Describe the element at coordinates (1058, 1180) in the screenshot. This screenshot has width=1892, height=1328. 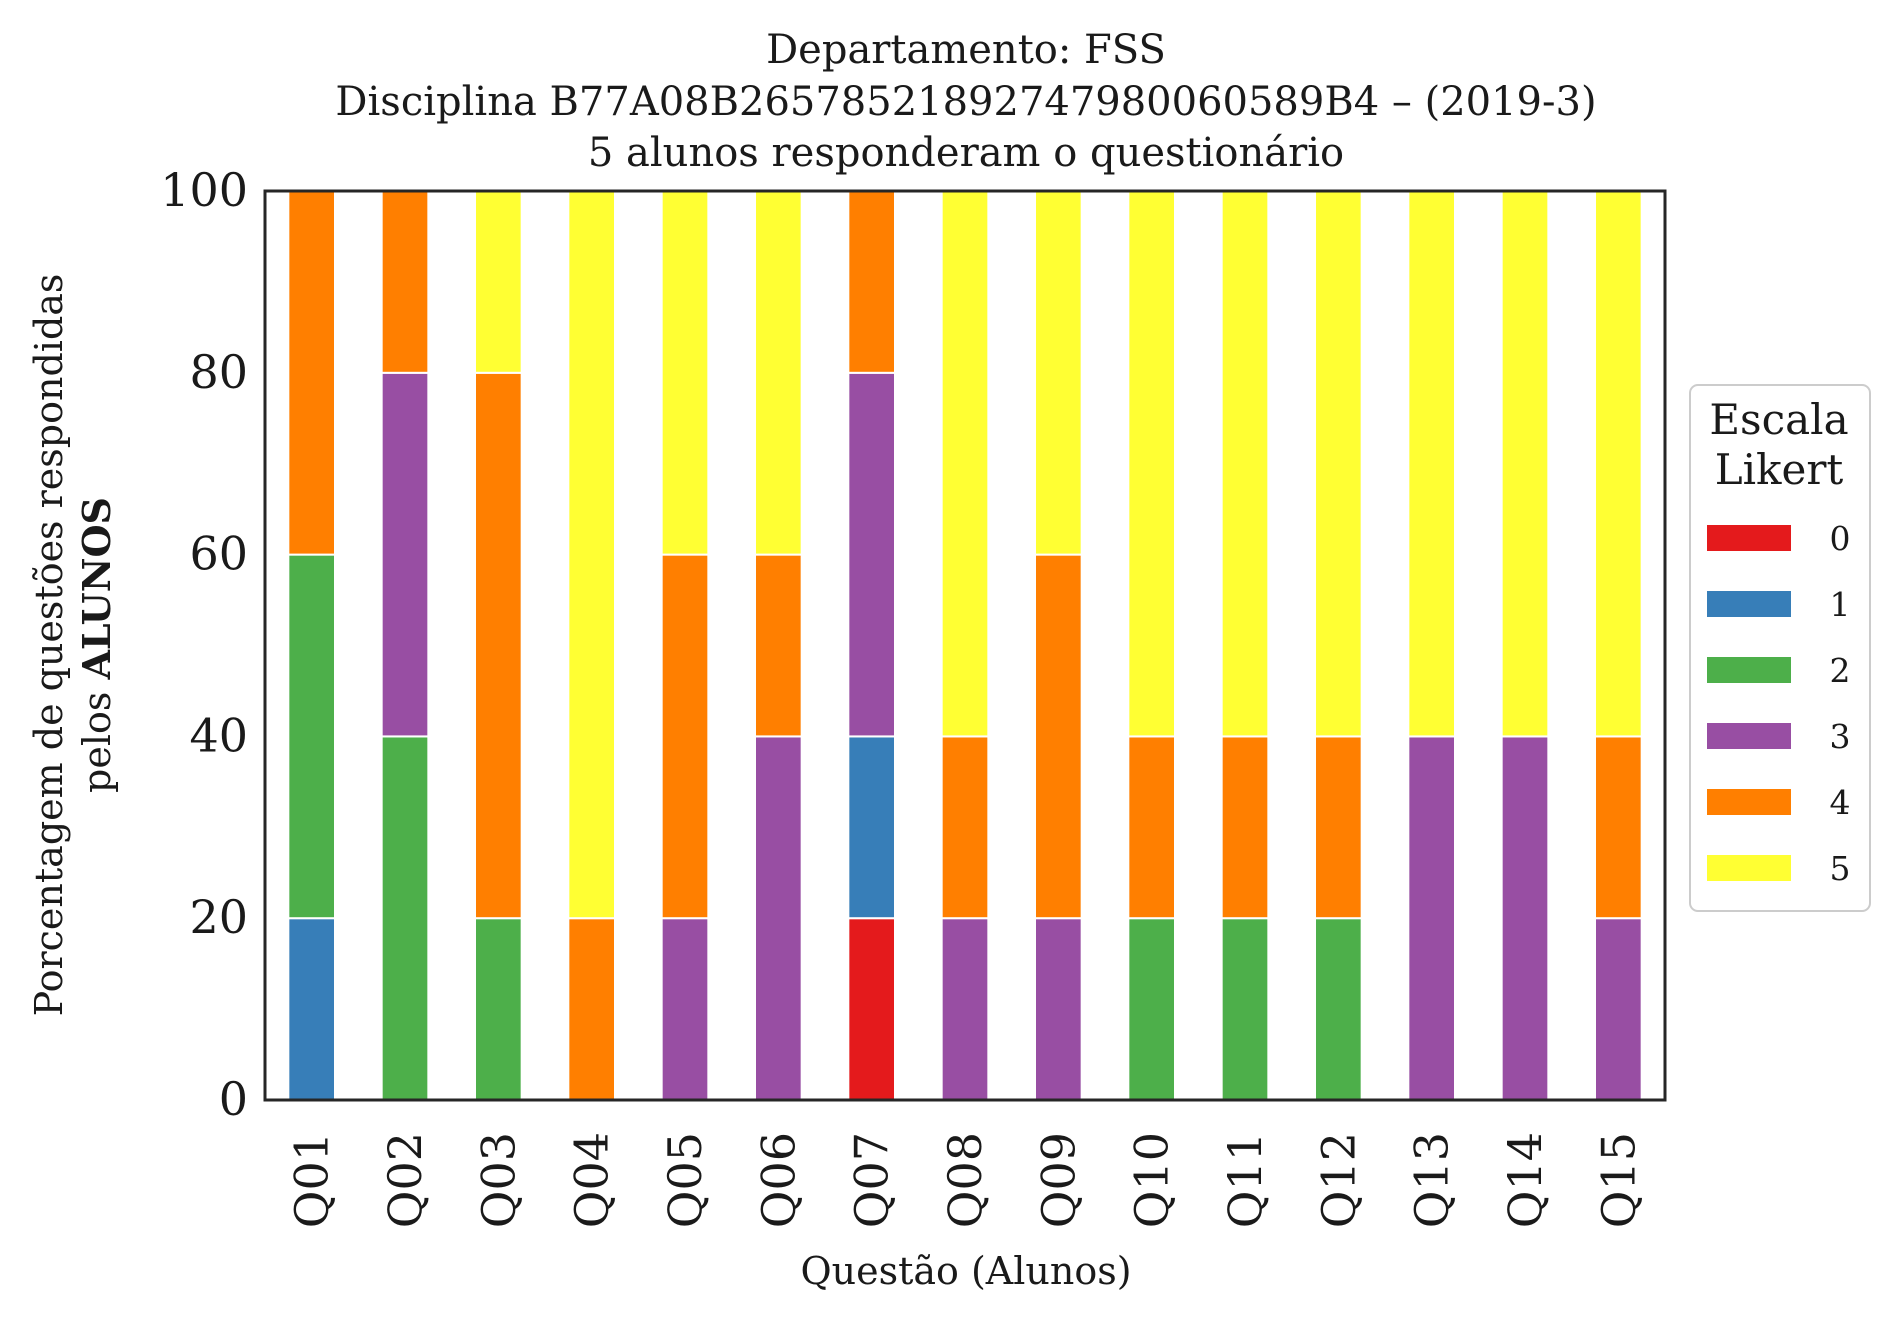
I see `x-tick-label: Q09` at that location.